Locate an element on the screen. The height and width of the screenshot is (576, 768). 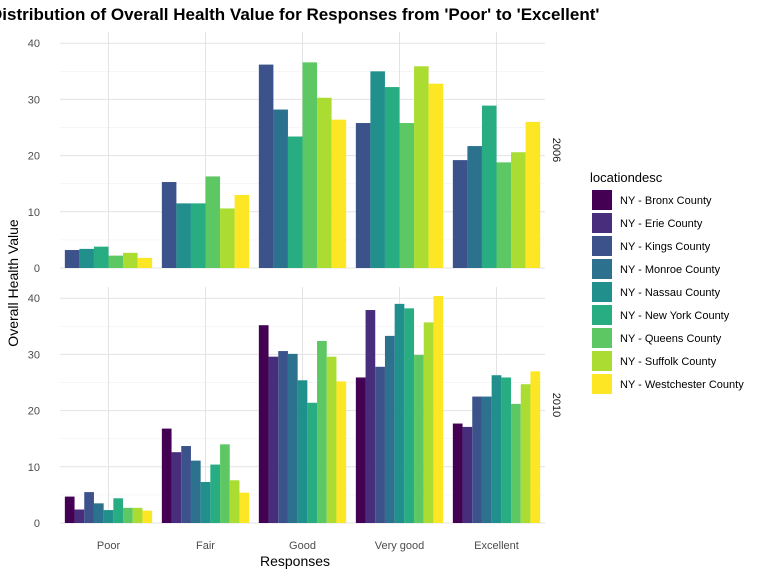
bar-2010-excellent-bronx-county is located at coordinates (457, 473).